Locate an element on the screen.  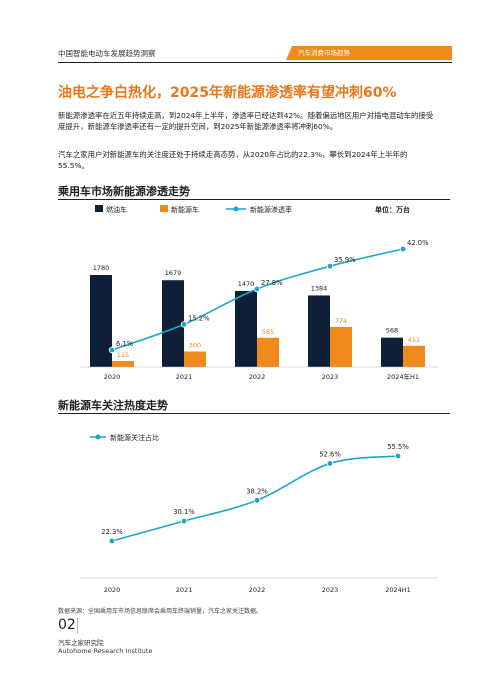
bar-value-fuel: 1470 is located at coordinates (246, 284).